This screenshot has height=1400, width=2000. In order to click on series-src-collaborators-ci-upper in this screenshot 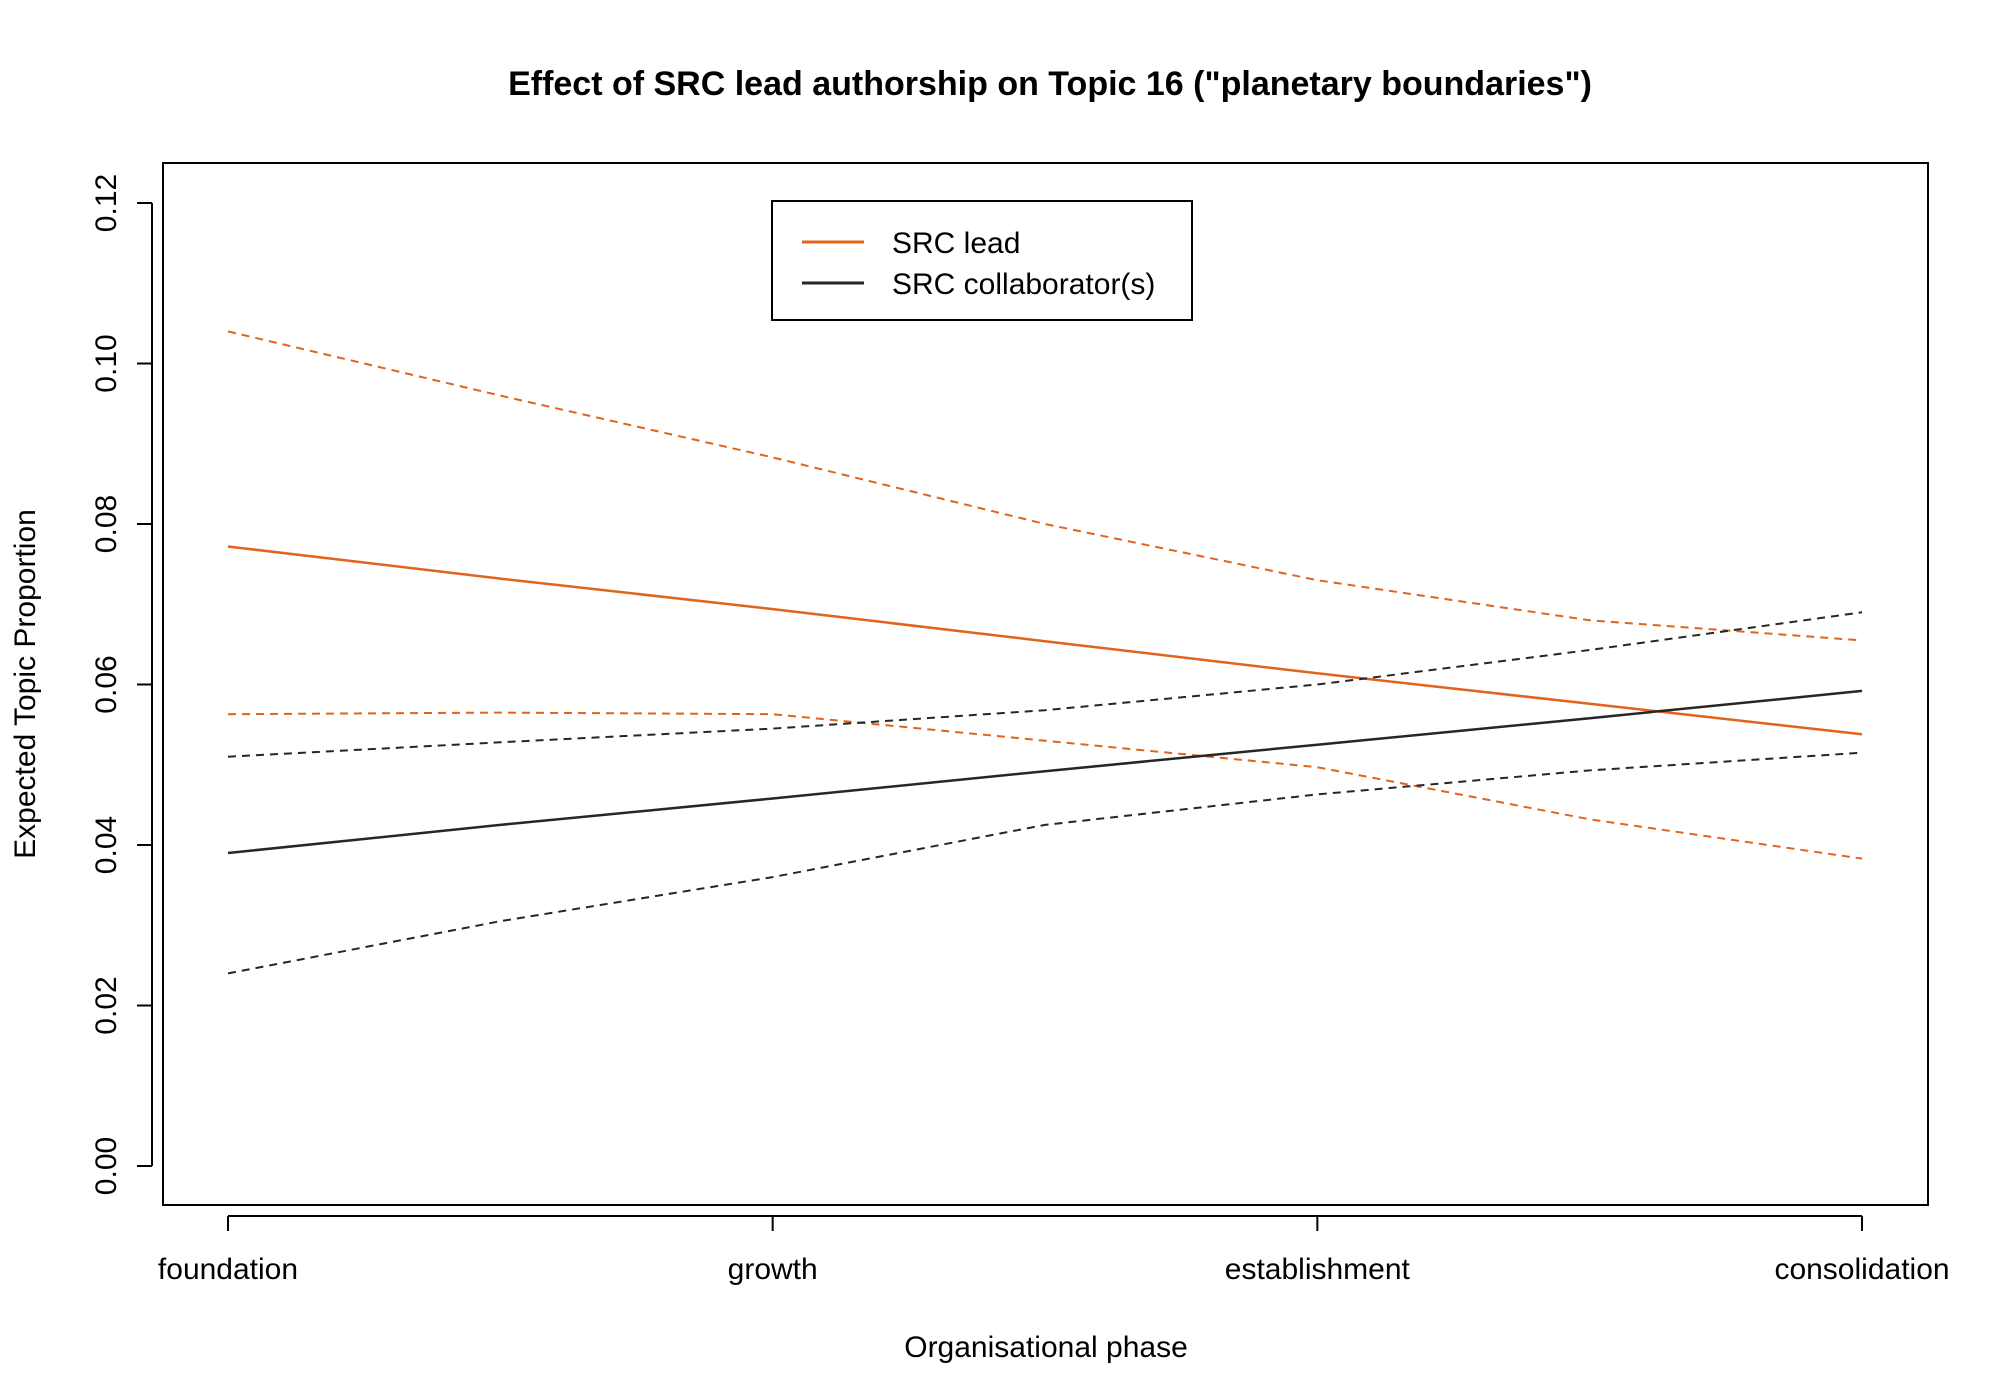, I will do `click(1045, 684)`.